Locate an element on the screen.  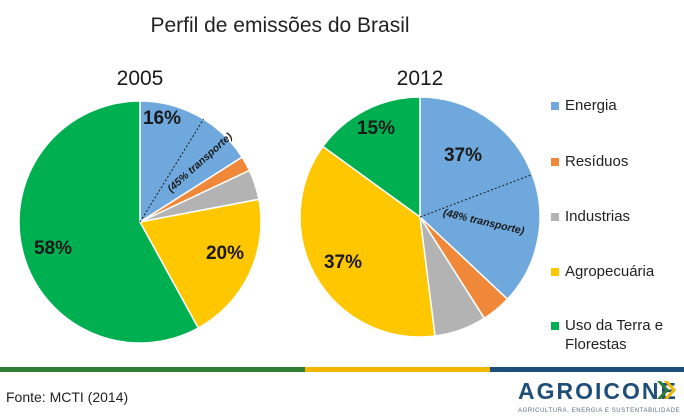
footer-color-bar is located at coordinates (342, 369).